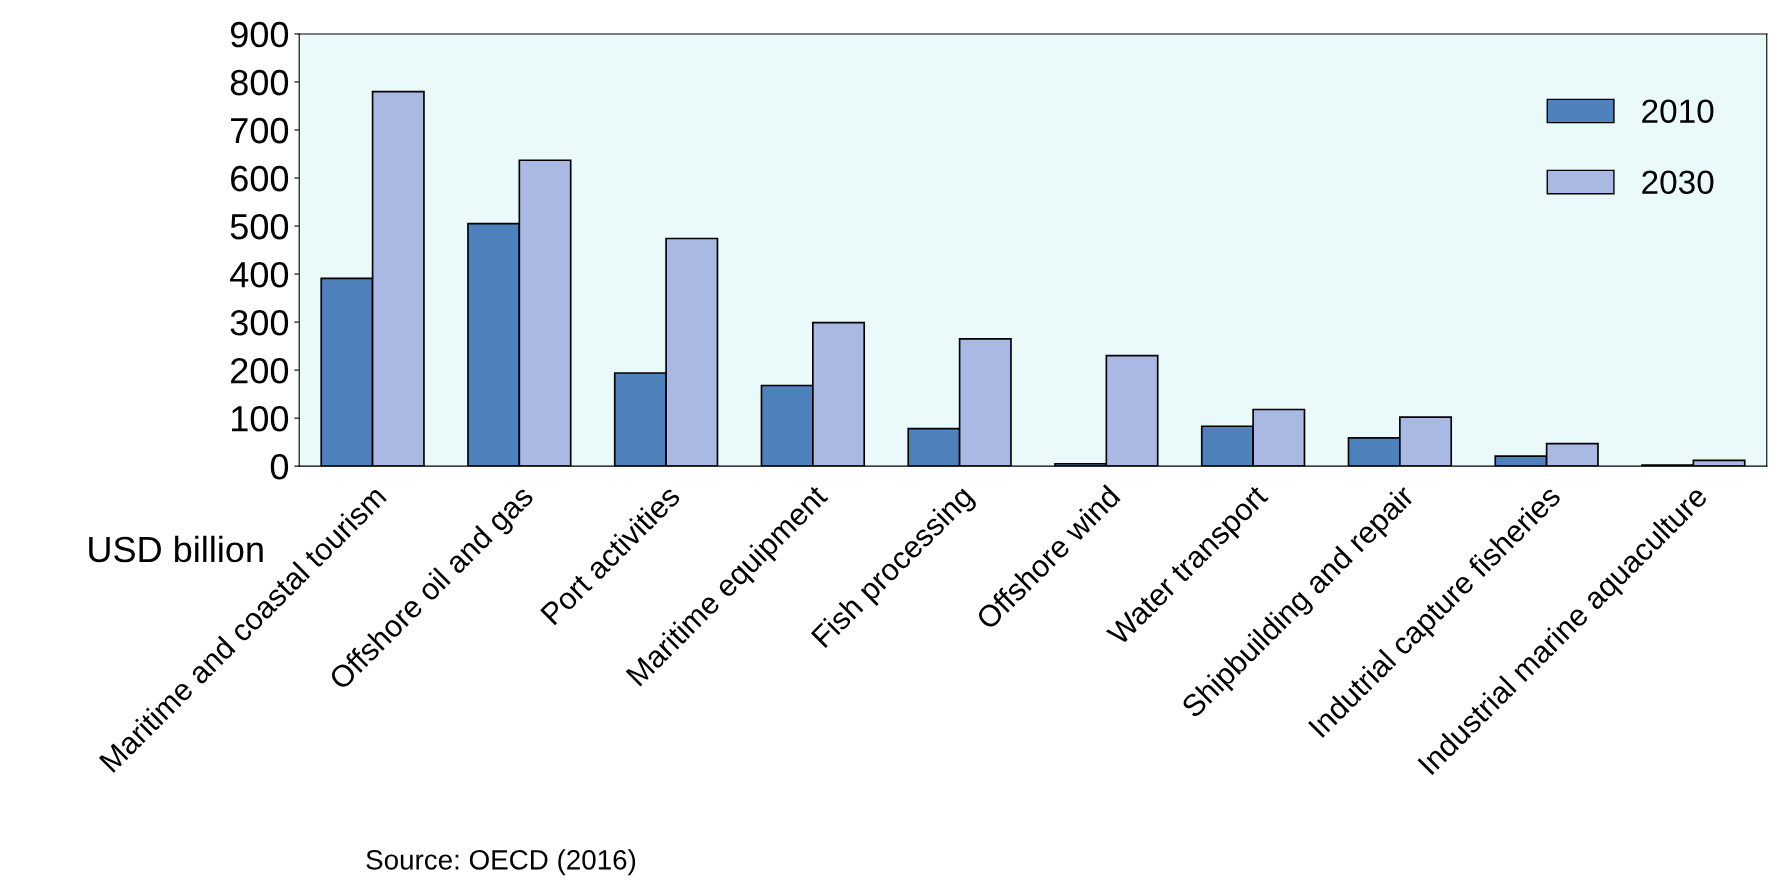  Describe the element at coordinates (501, 862) in the screenshot. I see `source-note: Source: OECD (2016)` at that location.